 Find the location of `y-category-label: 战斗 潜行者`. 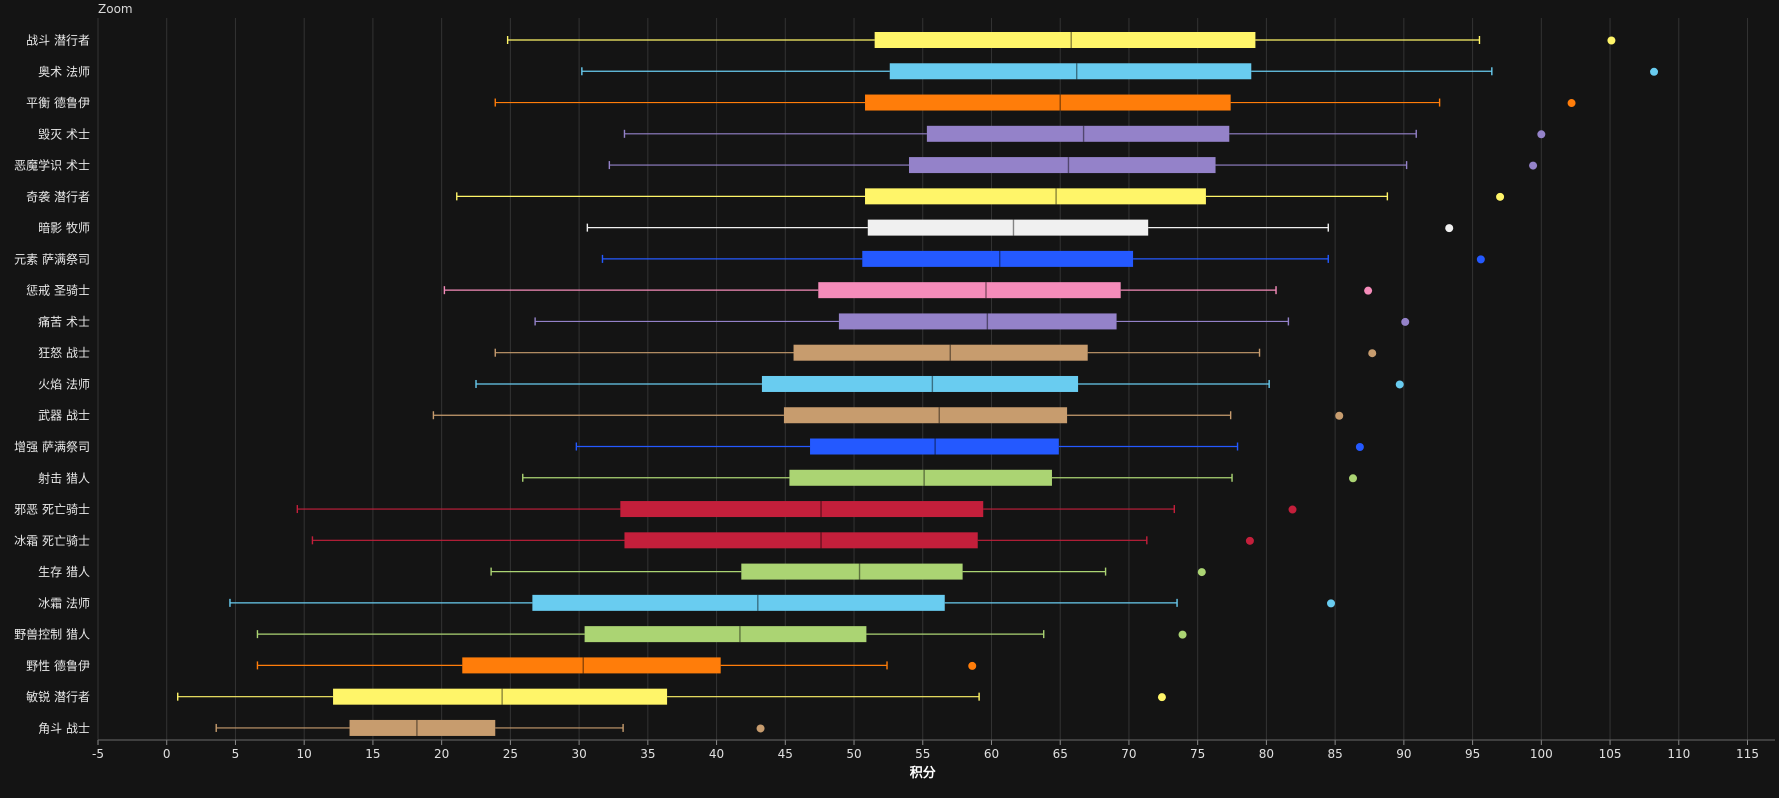

y-category-label: 战斗 潜行者 is located at coordinates (58, 41).